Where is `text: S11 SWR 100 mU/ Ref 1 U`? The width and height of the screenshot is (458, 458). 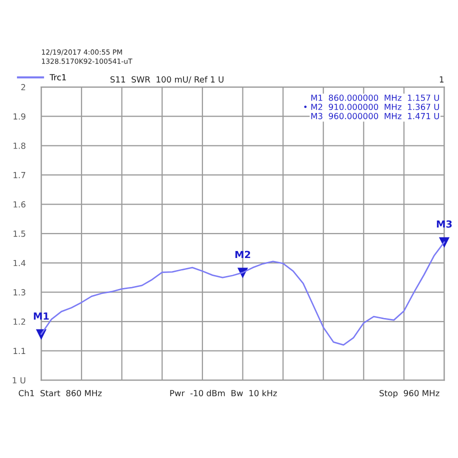
text: S11 SWR 100 mU/ Ref 1 U is located at coordinates (167, 80).